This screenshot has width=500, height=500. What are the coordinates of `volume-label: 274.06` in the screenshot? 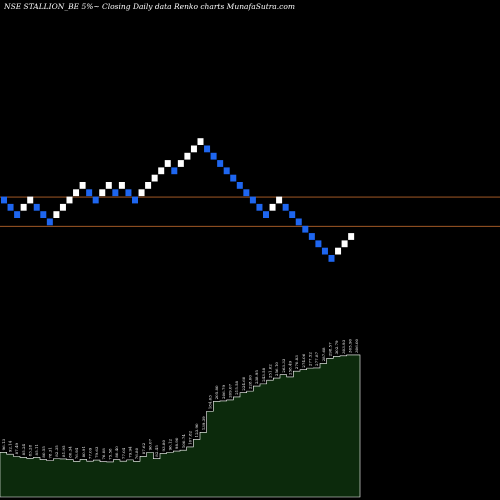 It's located at (303, 360).